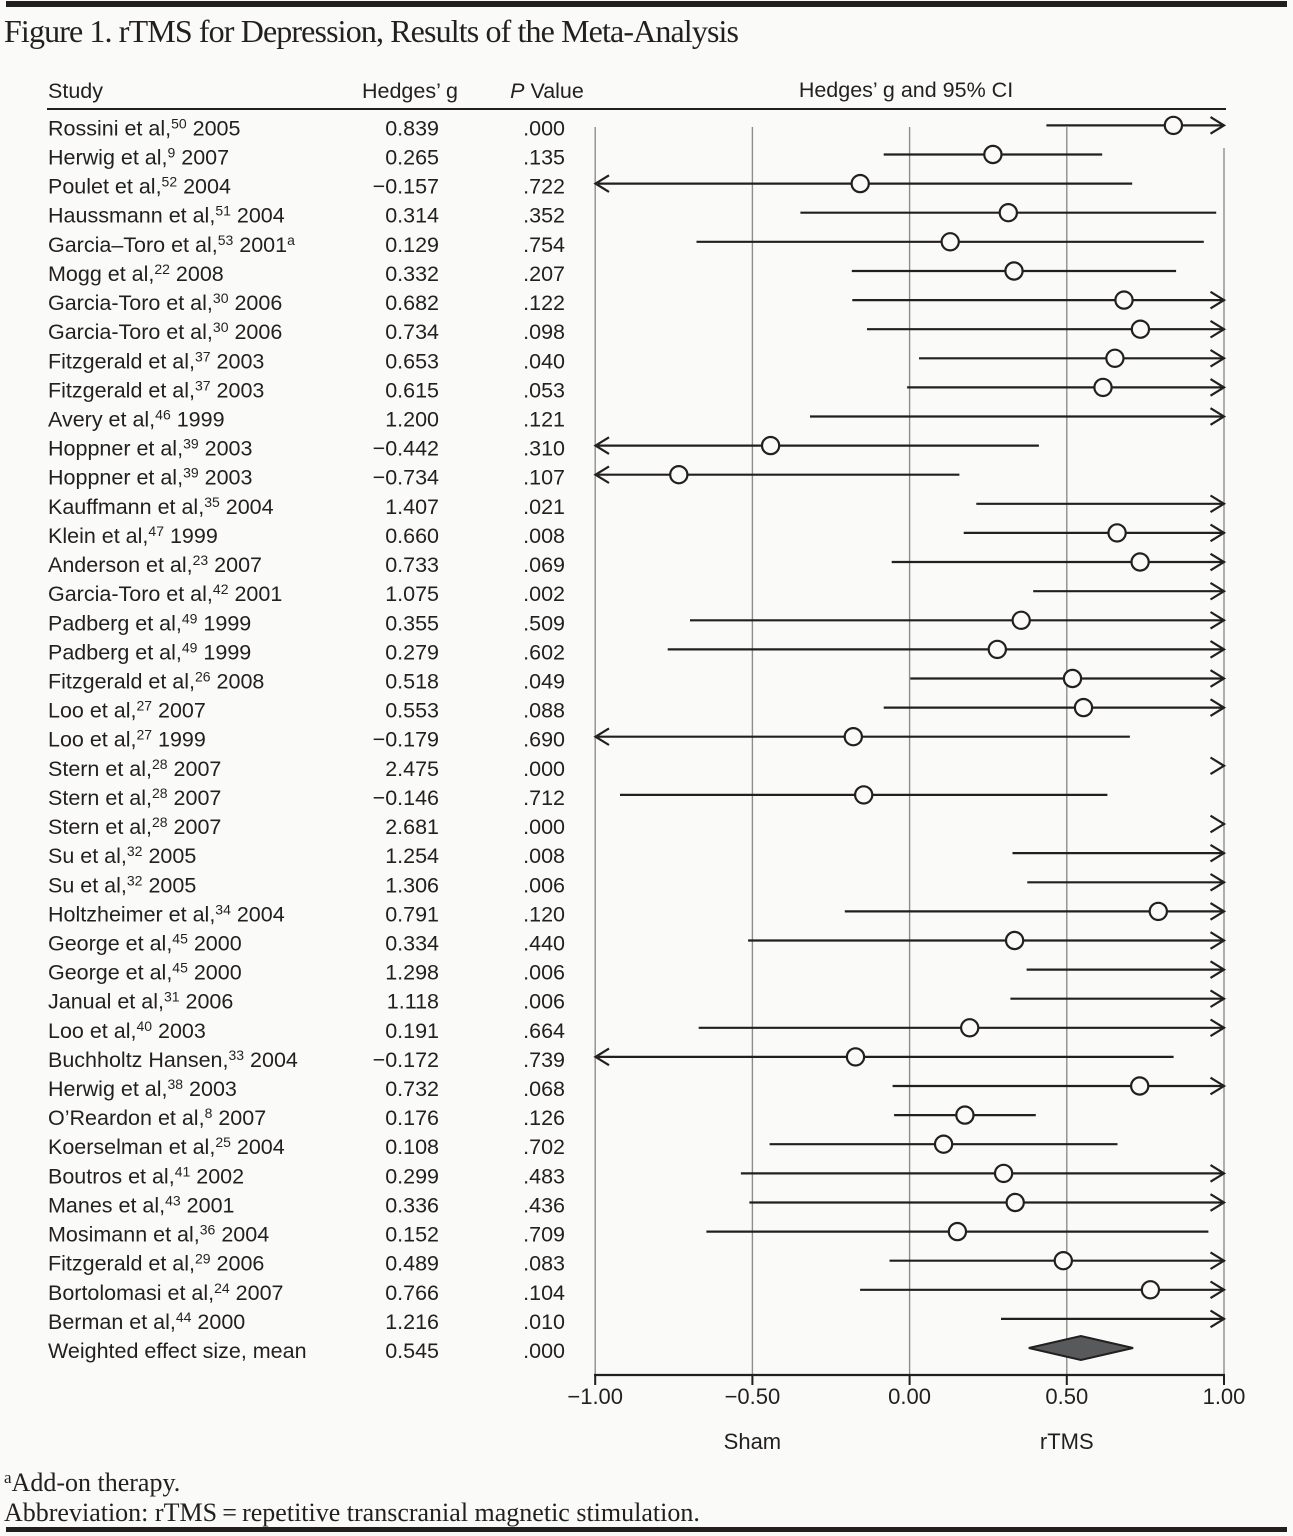 Image resolution: width=1293 pixels, height=1536 pixels. What do you see at coordinates (138, 157) in the screenshot?
I see `svg-text: Herwig et al,9 2007` at bounding box center [138, 157].